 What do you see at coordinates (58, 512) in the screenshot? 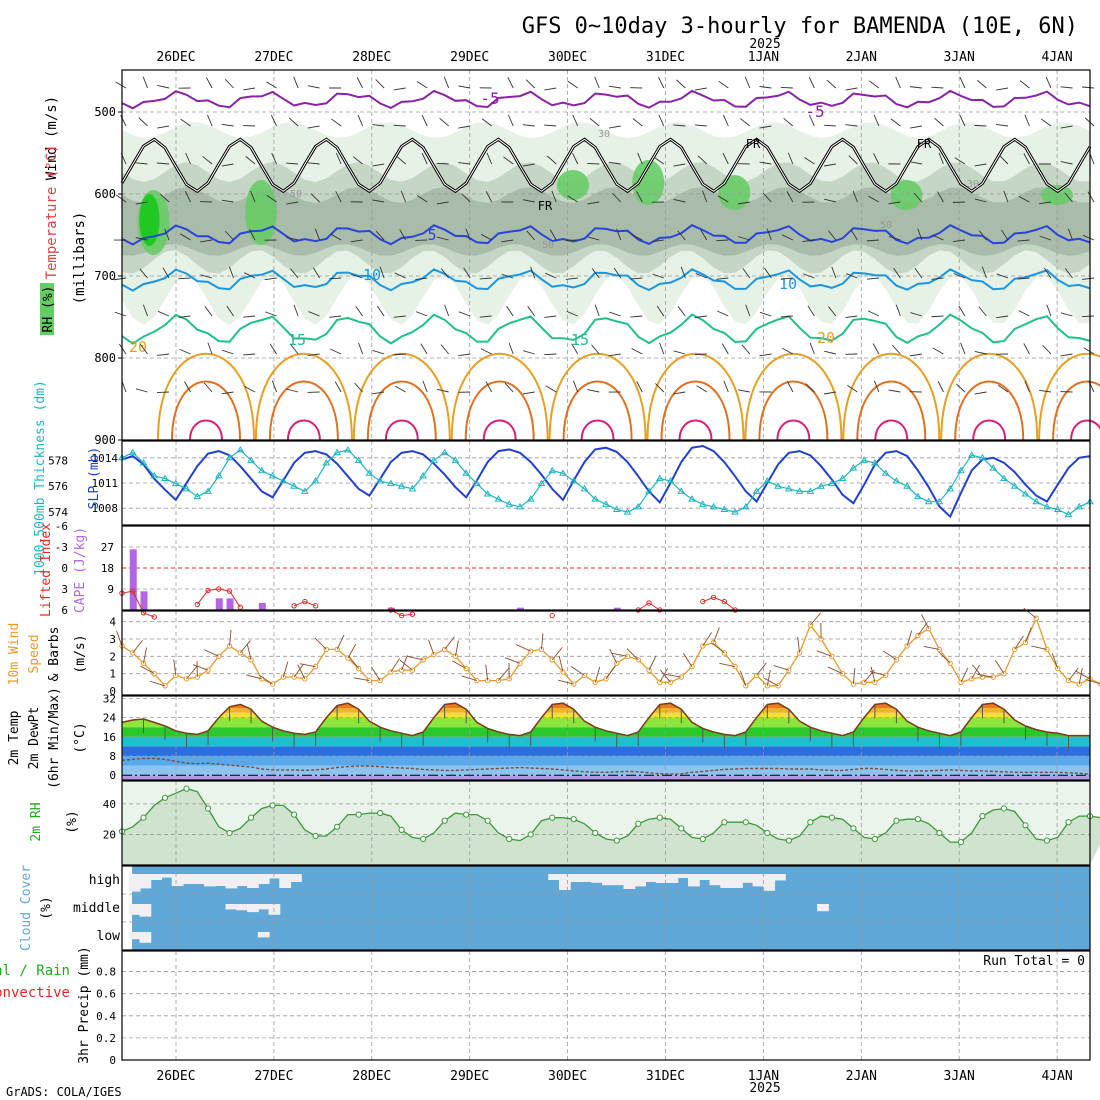
I see `thickness-tick-label: 574` at bounding box center [58, 512].